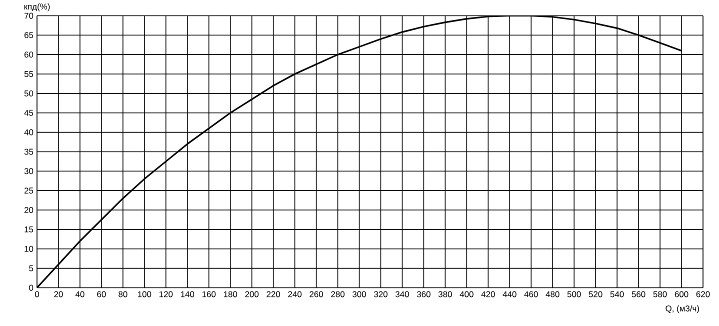  I want to click on y-axis-title: кпд(%), so click(37, 7).